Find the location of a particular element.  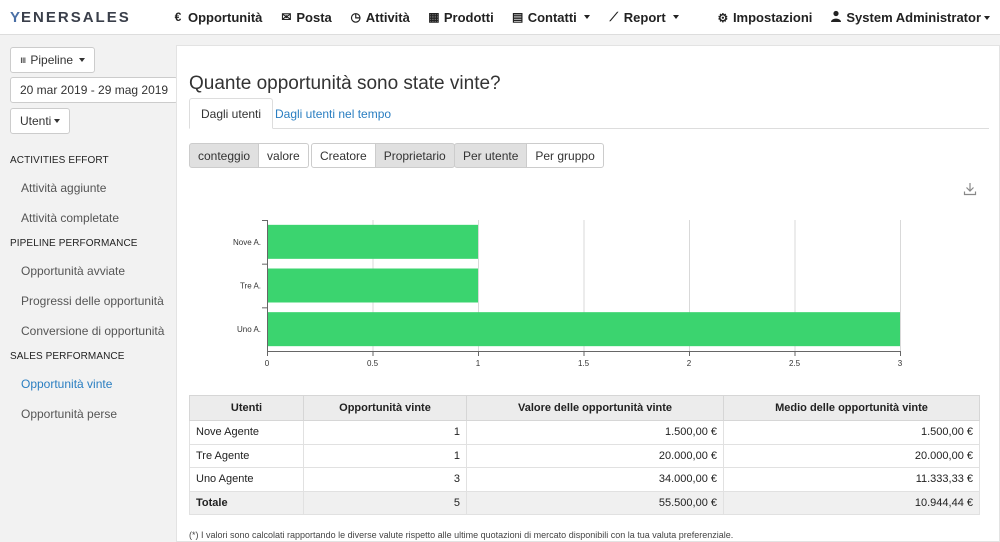

column-header: Opportunità vinte is located at coordinates (385, 408).